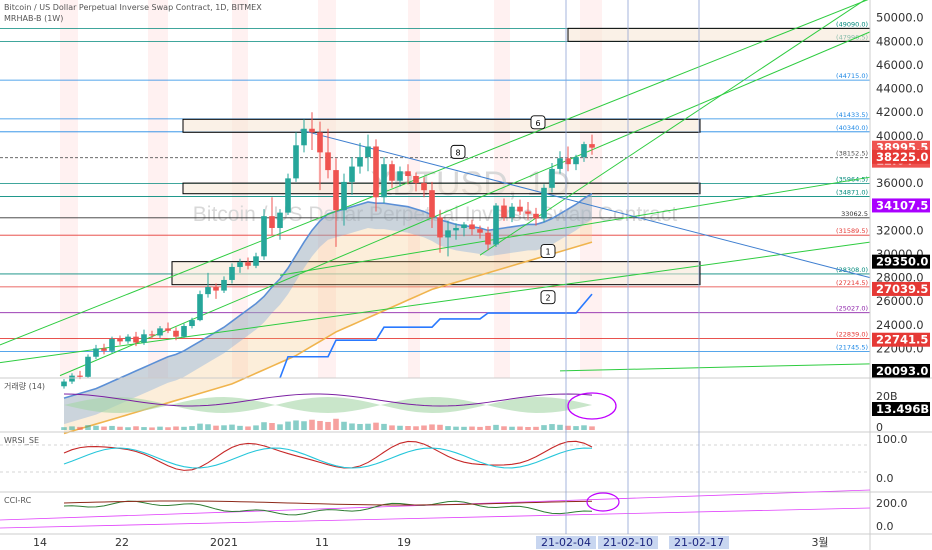 The height and width of the screenshot is (550, 932). What do you see at coordinates (885, 526) in the screenshot?
I see `cci-tick-1: 0.0` at bounding box center [885, 526].